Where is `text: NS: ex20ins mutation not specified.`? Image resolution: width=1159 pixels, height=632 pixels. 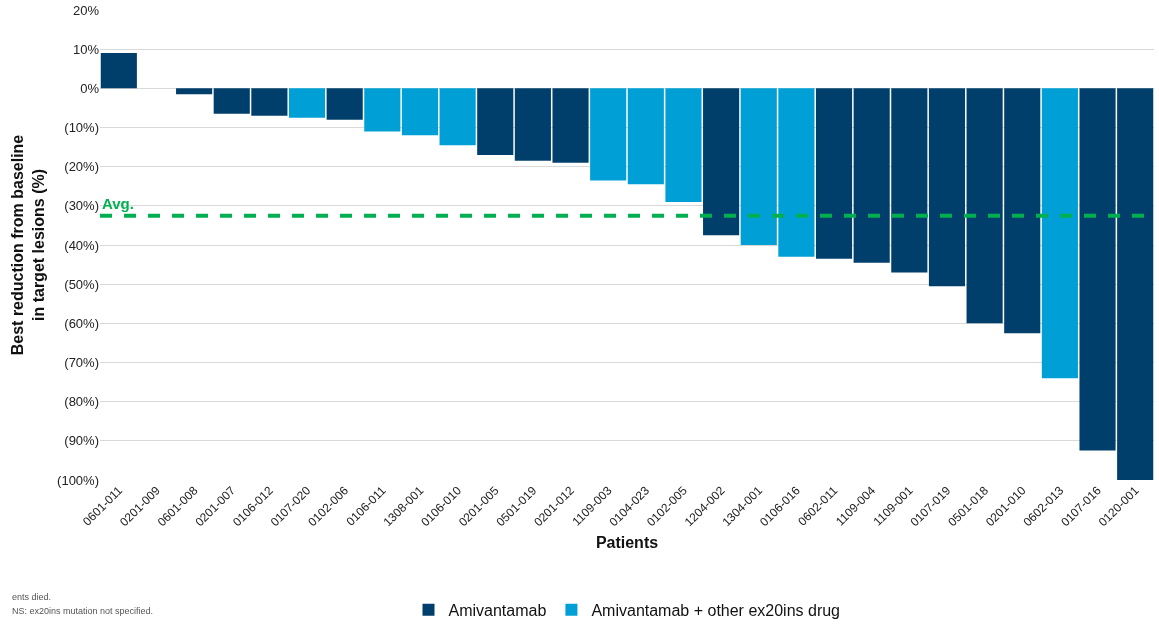
text: NS: ex20ins mutation not specified. is located at coordinates (83, 611).